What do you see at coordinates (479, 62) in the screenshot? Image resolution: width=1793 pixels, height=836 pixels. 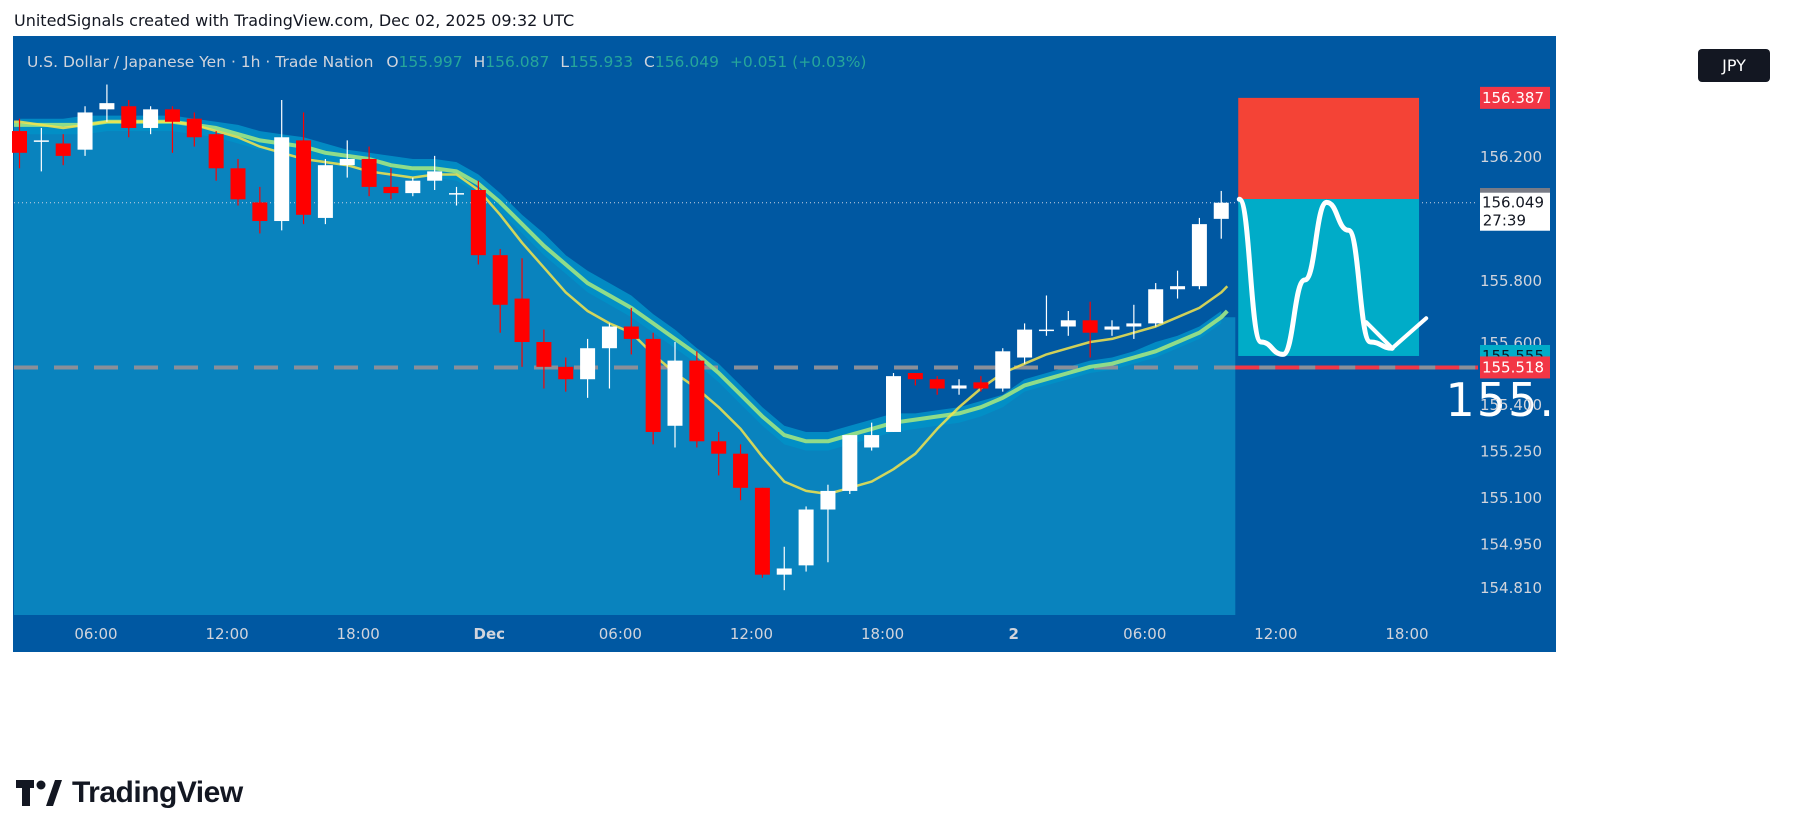 I see `legend-high-label: H` at bounding box center [479, 62].